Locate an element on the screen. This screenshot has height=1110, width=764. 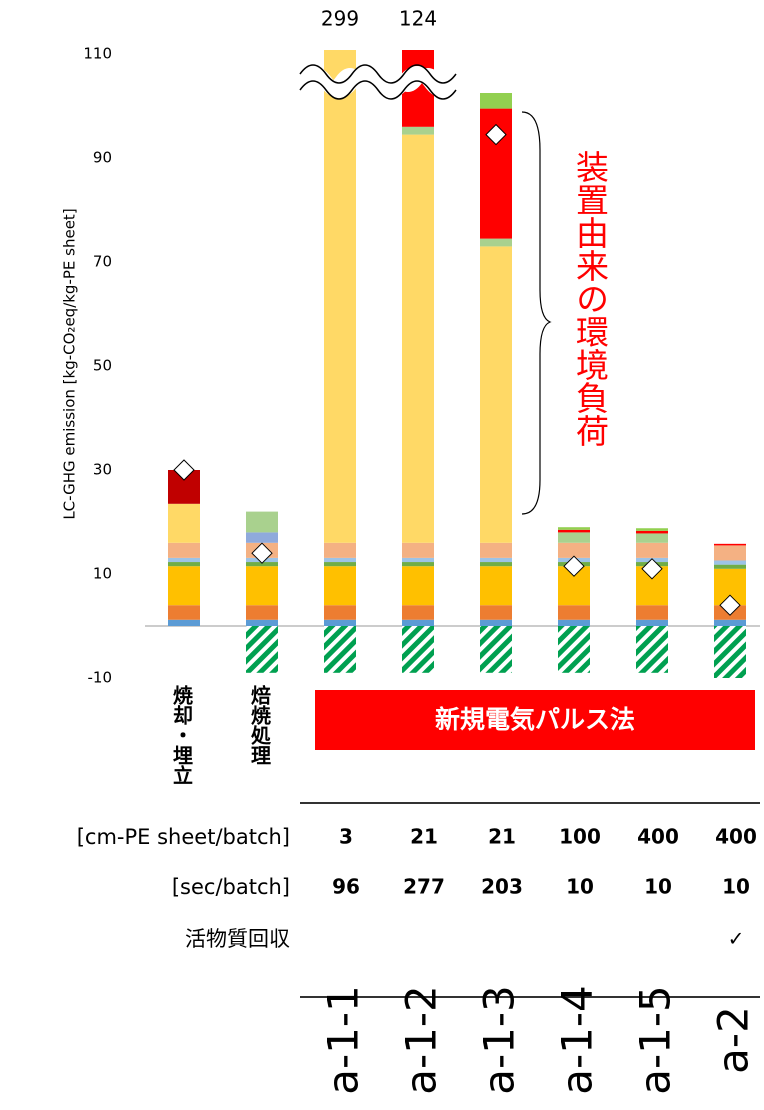
category-label: a-1-4 is located at coordinates (577, 1040).